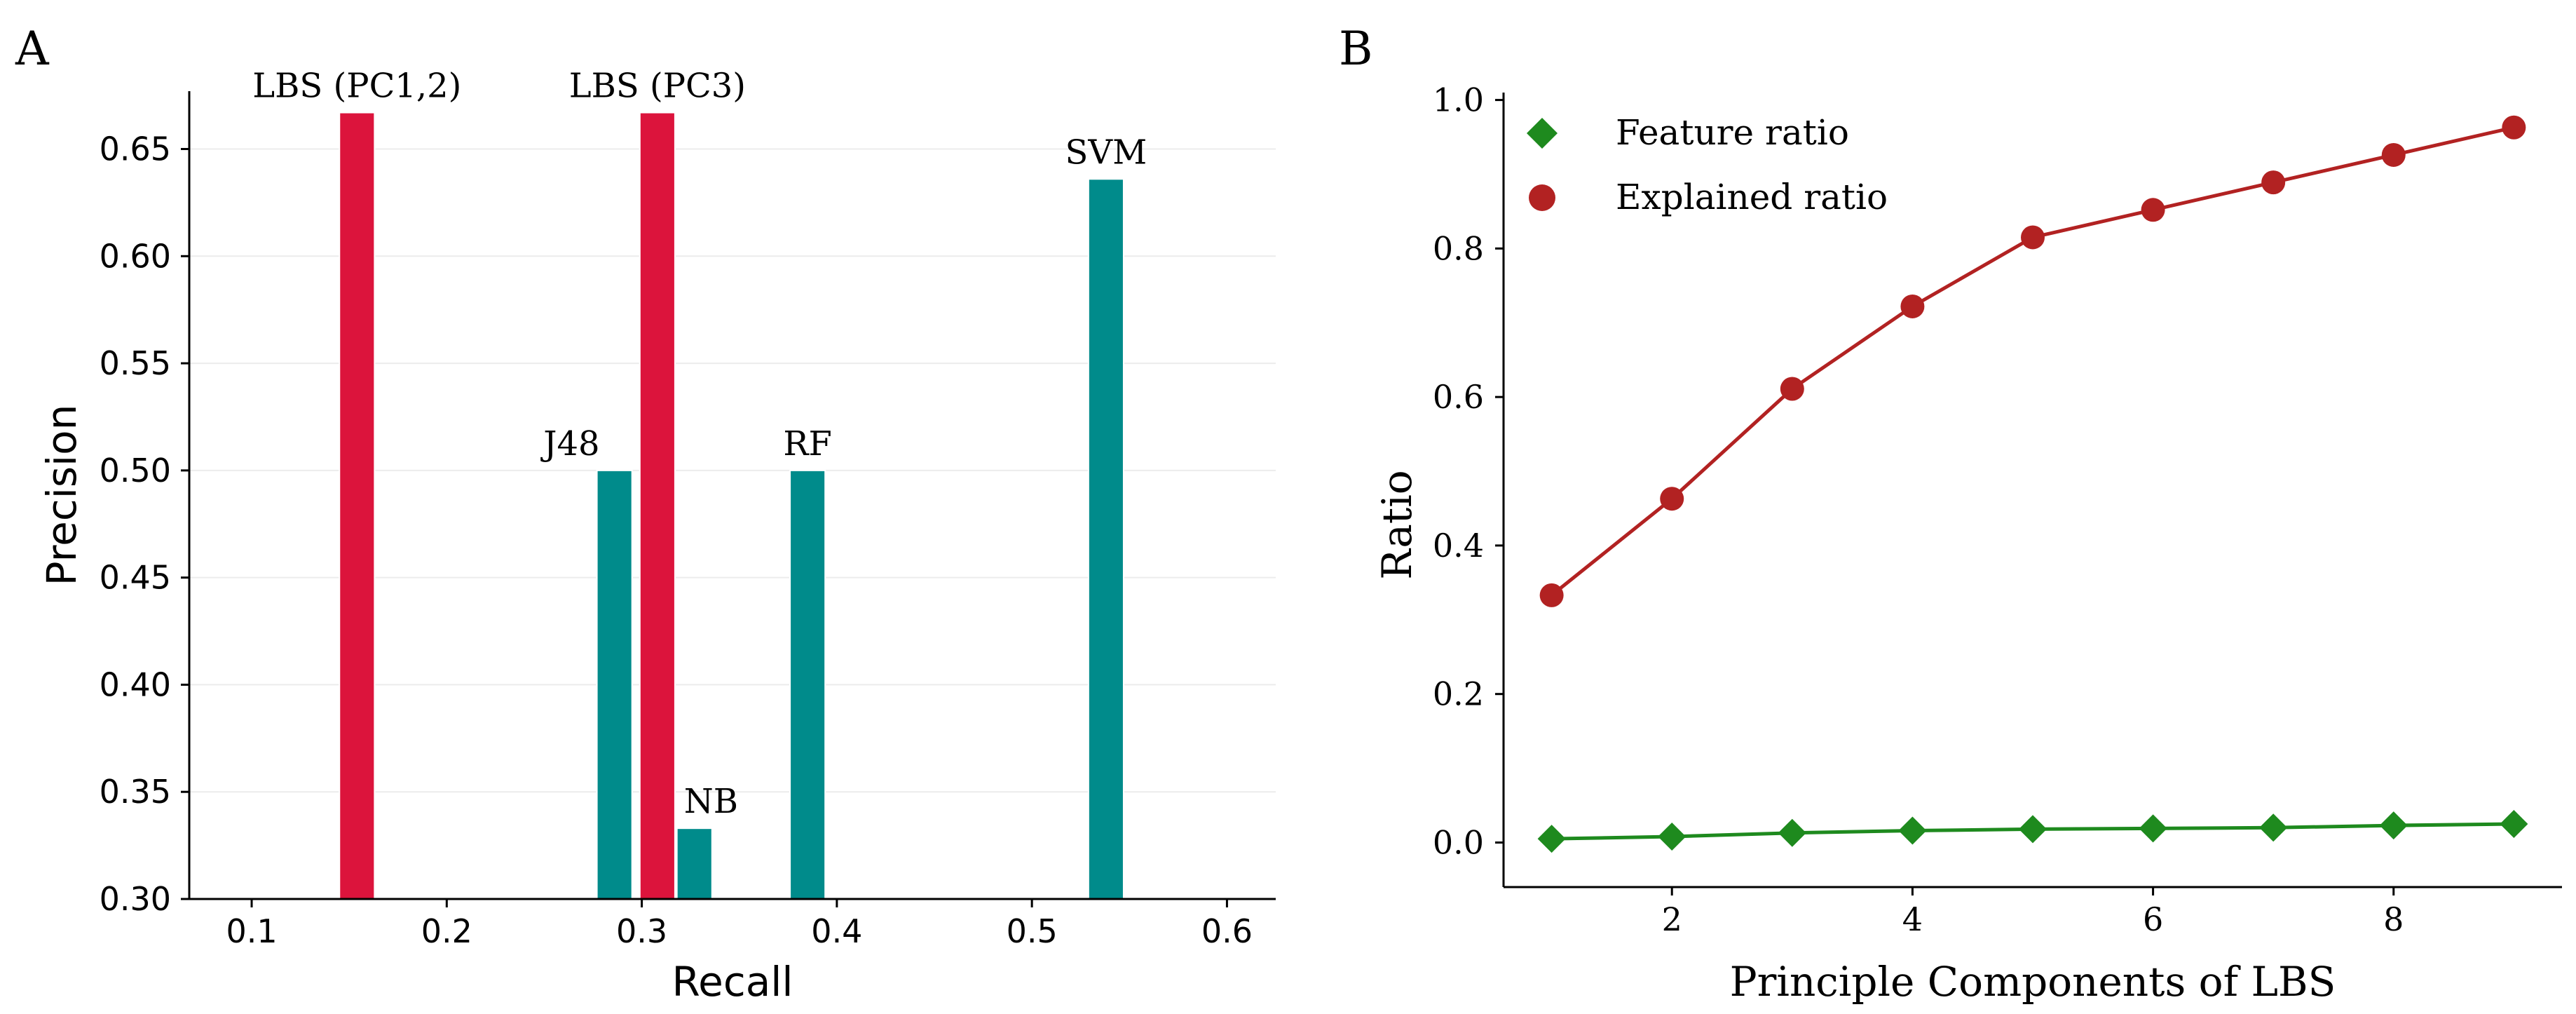 This screenshot has height=1014, width=2576. What do you see at coordinates (135, 578) in the screenshot?
I see `y-tick-label: 0.45` at bounding box center [135, 578].